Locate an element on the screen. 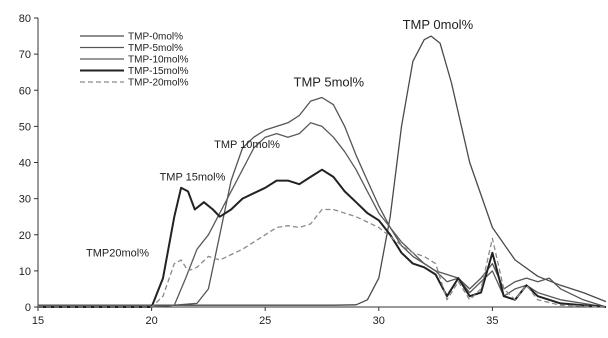 The width and height of the screenshot is (608, 338). x-tick-label: 35 is located at coordinates (492, 321).